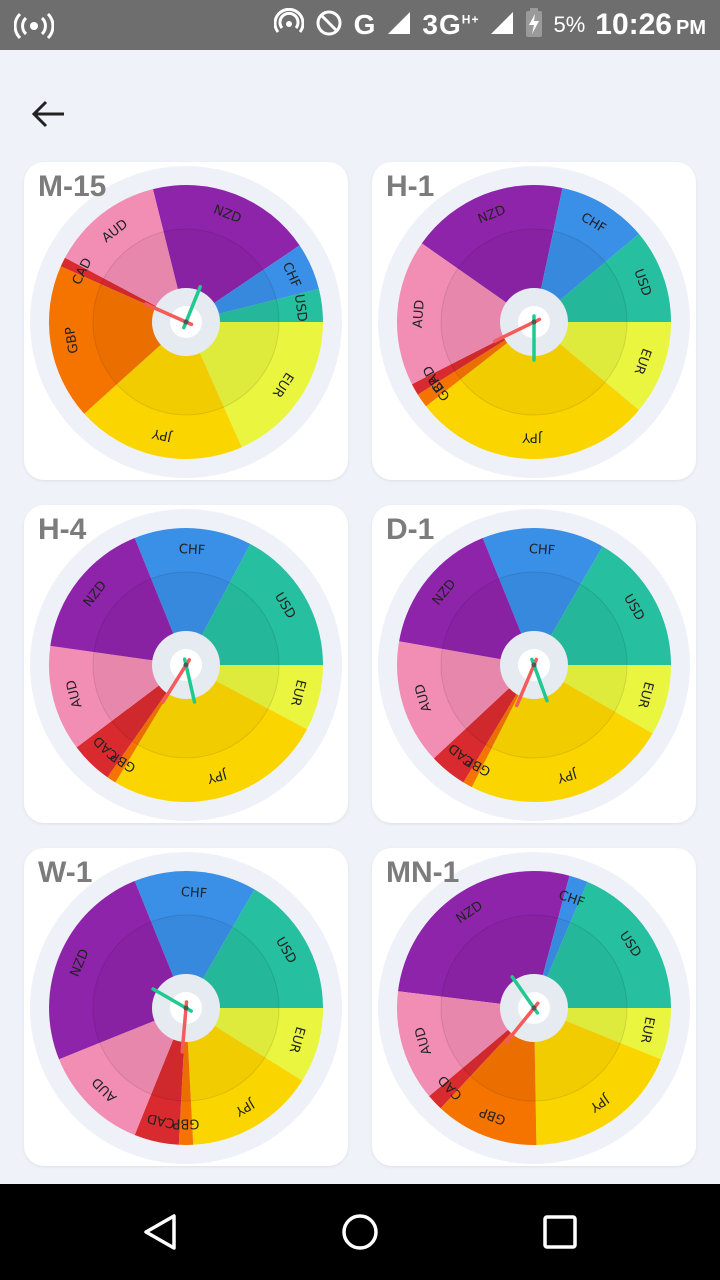 The height and width of the screenshot is (1280, 720). What do you see at coordinates (410, 186) in the screenshot?
I see `card-title: H-1` at bounding box center [410, 186].